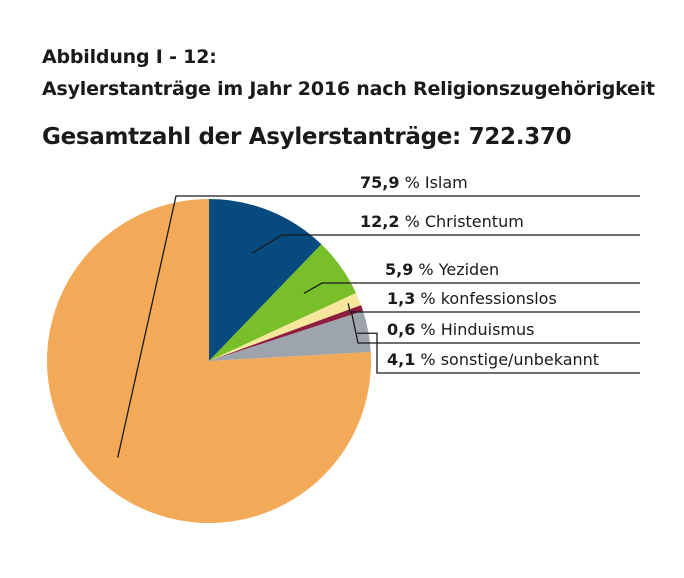  Describe the element at coordinates (461, 221) in the screenshot. I see `slice-category: % Christentum` at that location.